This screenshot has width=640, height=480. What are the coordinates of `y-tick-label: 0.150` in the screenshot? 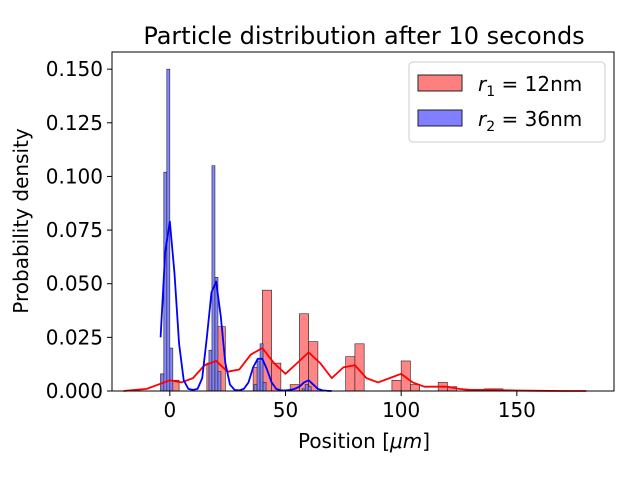 It's located at (74, 69).